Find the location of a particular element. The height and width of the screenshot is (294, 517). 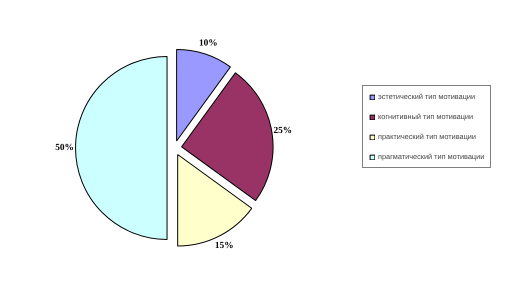

data-label: 15% is located at coordinates (224, 245).